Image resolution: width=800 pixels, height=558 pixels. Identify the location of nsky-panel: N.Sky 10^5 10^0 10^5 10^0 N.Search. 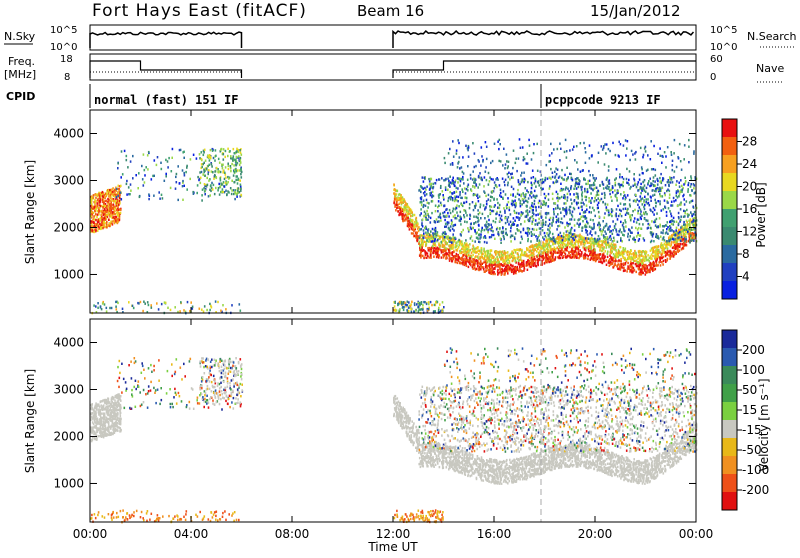
(400, 39).